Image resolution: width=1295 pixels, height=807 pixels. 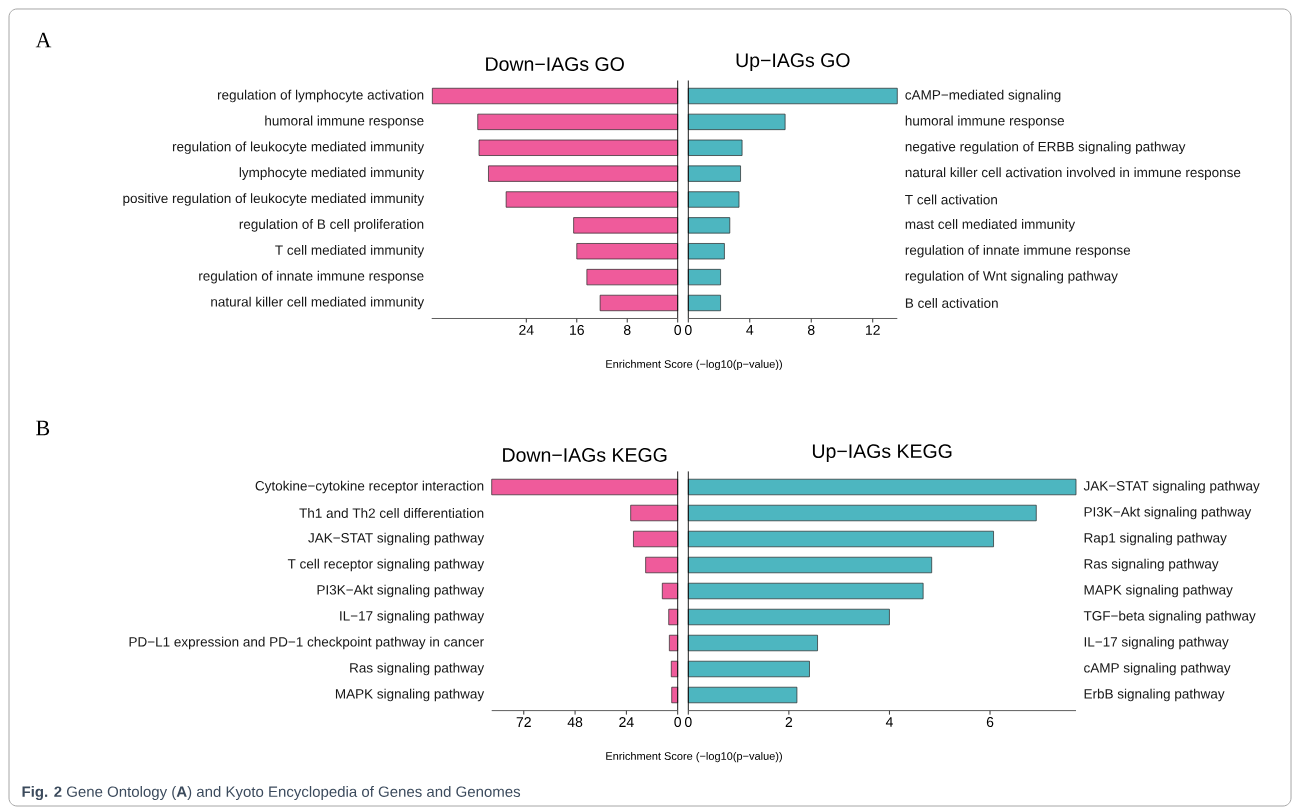 What do you see at coordinates (320, 96) in the screenshot?
I see `y-tick-label: regulation of lymphocyte activation` at bounding box center [320, 96].